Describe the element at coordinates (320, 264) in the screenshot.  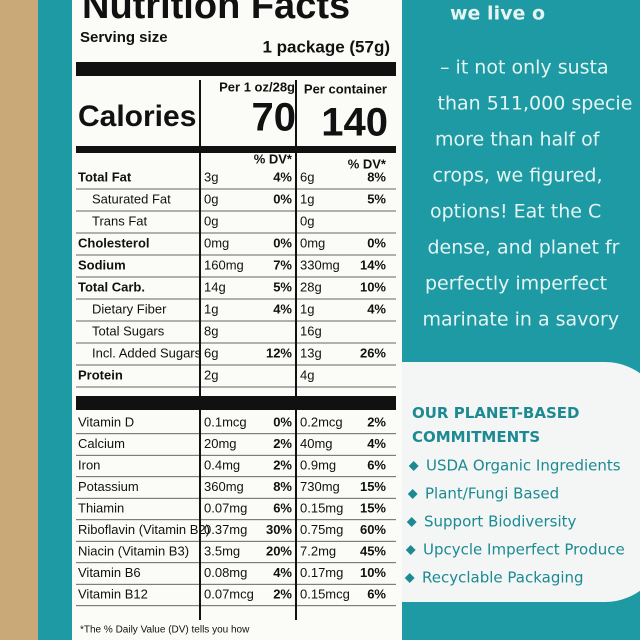
I see `amount: 330mg` at that location.